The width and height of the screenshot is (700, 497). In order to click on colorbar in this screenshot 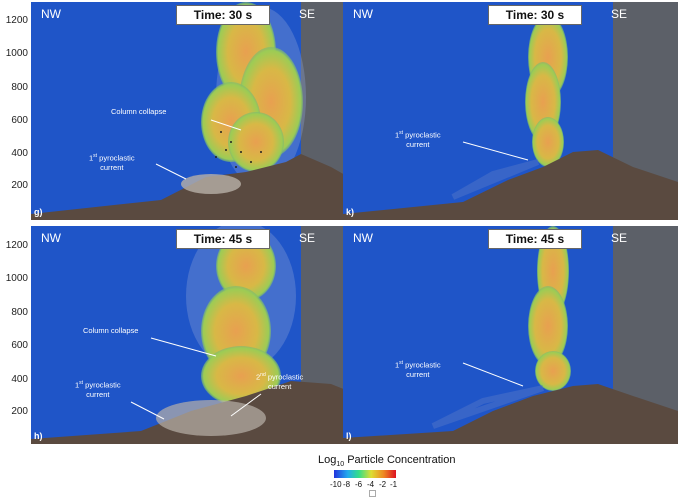, I will do `click(365, 474)`.